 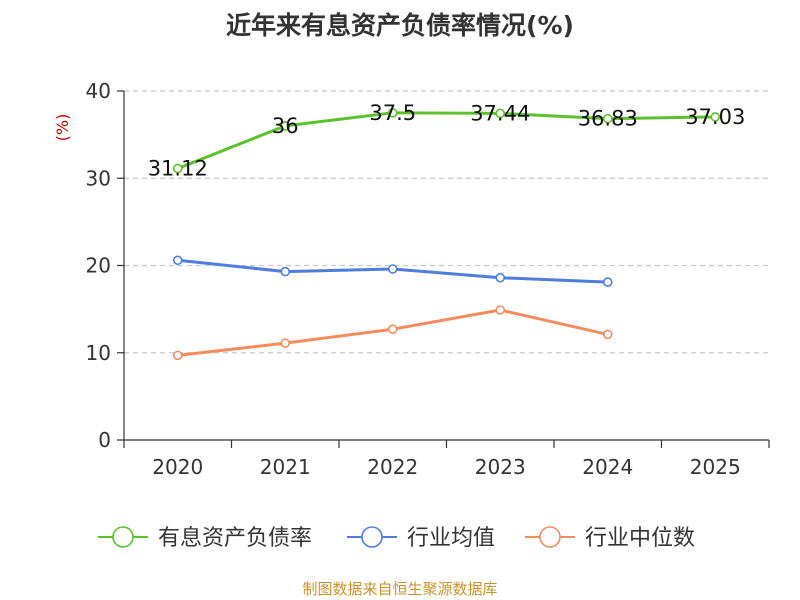 I want to click on data-label: 37.5, so click(x=392, y=113).